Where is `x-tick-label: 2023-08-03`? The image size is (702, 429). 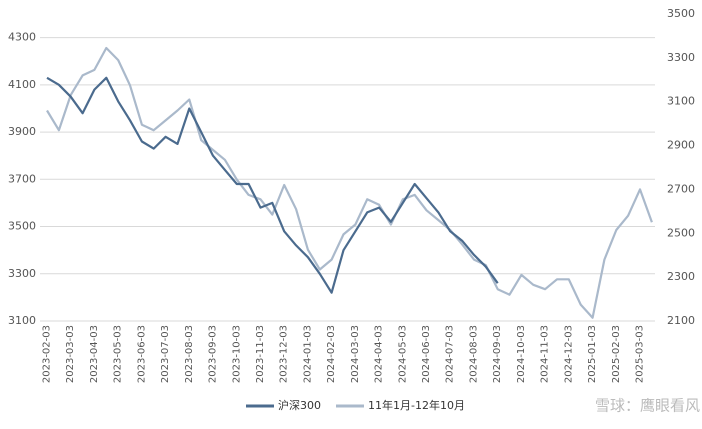 x-tick-label: 2023-08-03 is located at coordinates (189, 354).